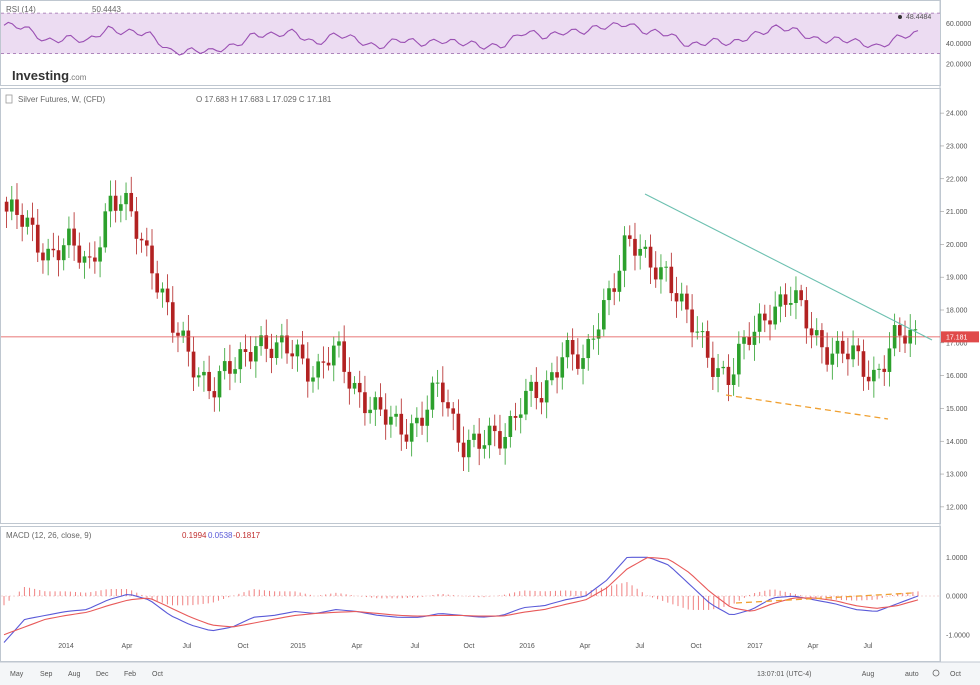 This screenshot has width=980, height=685. I want to click on timeframe-button: Sep, so click(46, 674).